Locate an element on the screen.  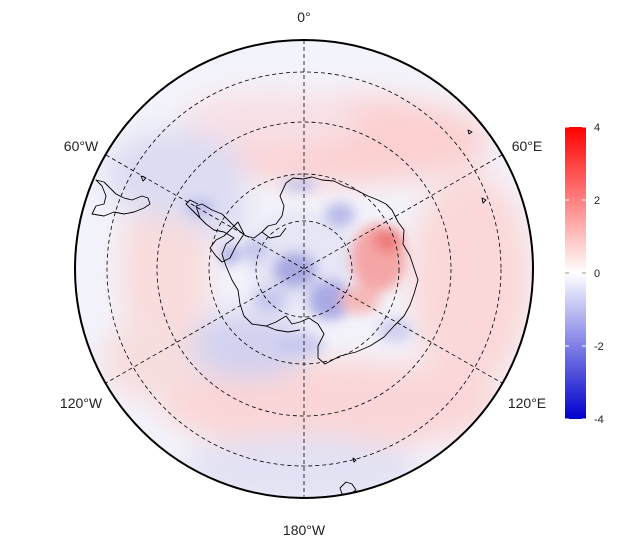
colorbar: 4 2 0 -2 -4 is located at coordinates (584, 274).